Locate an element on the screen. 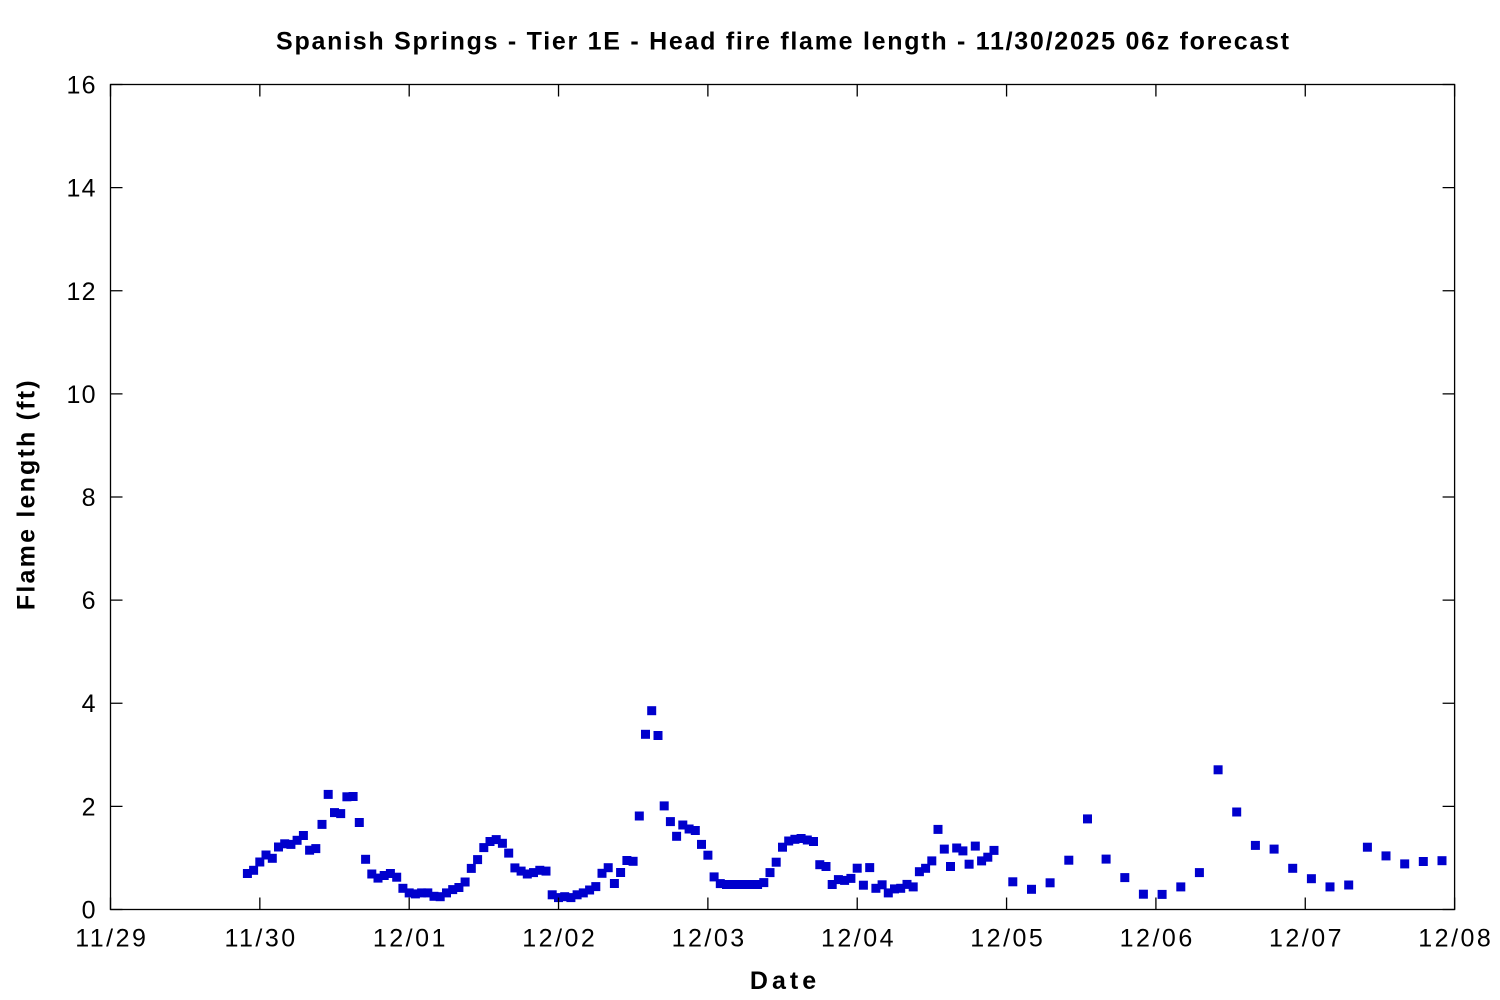 Image resolution: width=1500 pixels, height=1000 pixels. svg-text: 11/30 is located at coordinates (260, 939).